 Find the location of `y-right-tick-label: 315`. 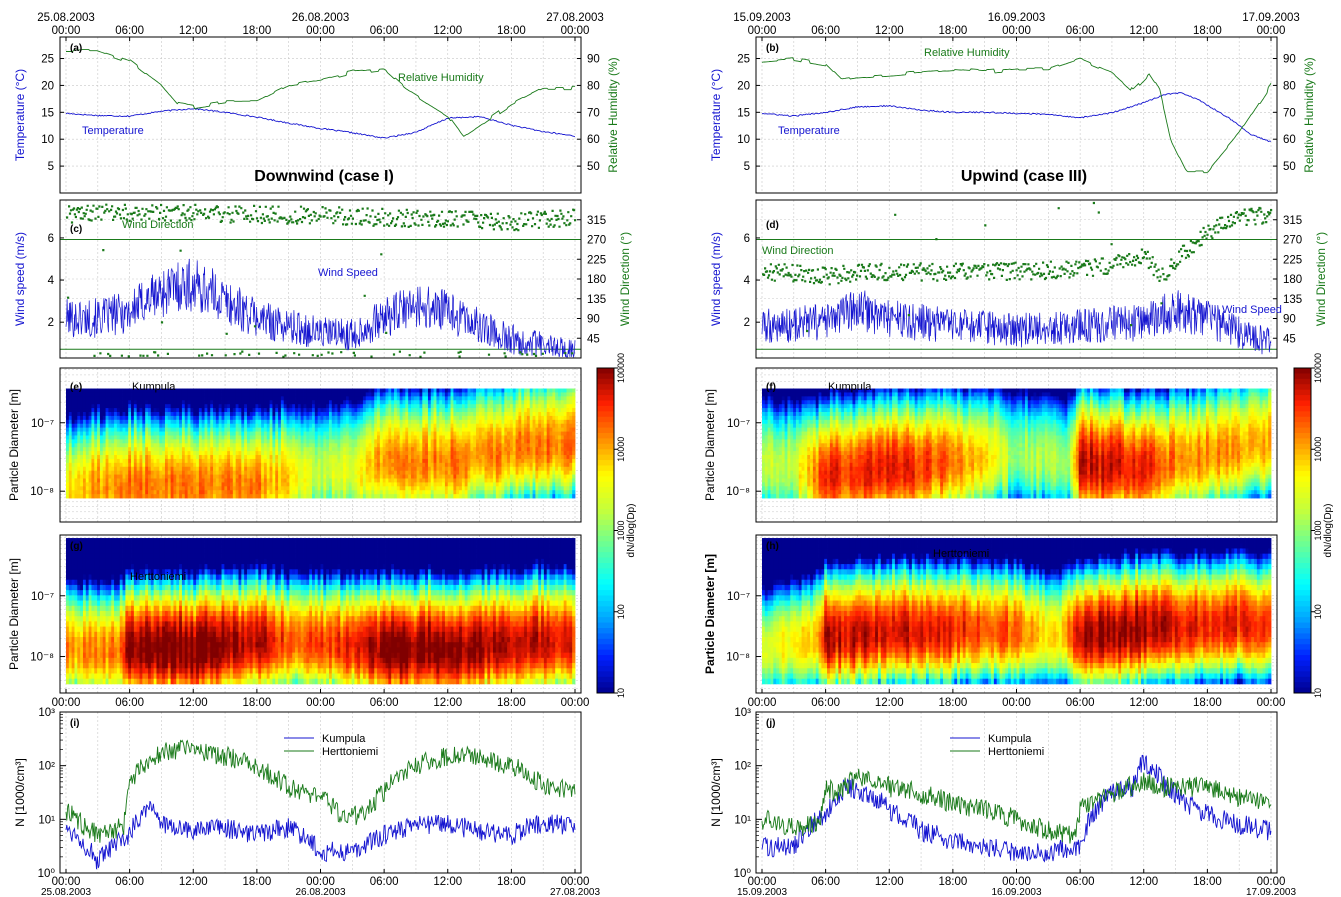

y-right-tick-label: 315 is located at coordinates (1292, 221).